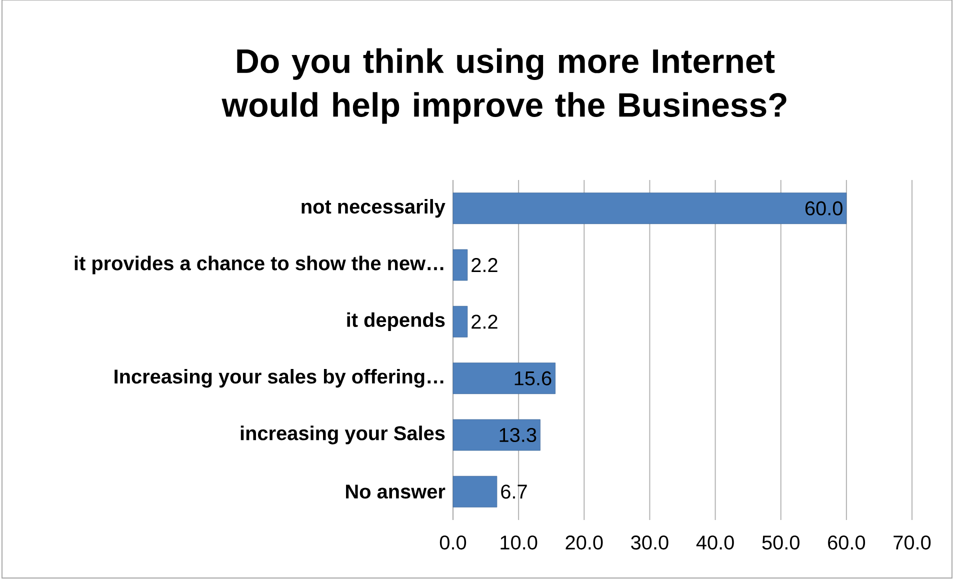 The width and height of the screenshot is (954, 579). What do you see at coordinates (396, 491) in the screenshot?
I see `y-tick-label: No answer` at bounding box center [396, 491].